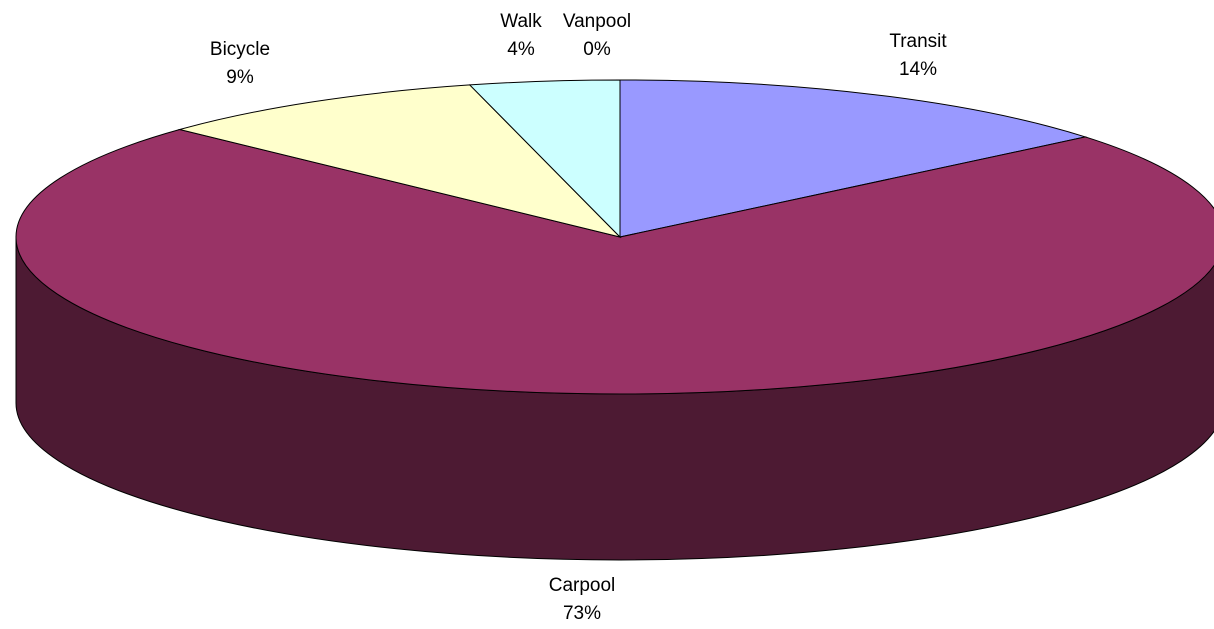 Image resolution: width=1214 pixels, height=629 pixels. I want to click on slice-value-label: 4%, so click(521, 49).